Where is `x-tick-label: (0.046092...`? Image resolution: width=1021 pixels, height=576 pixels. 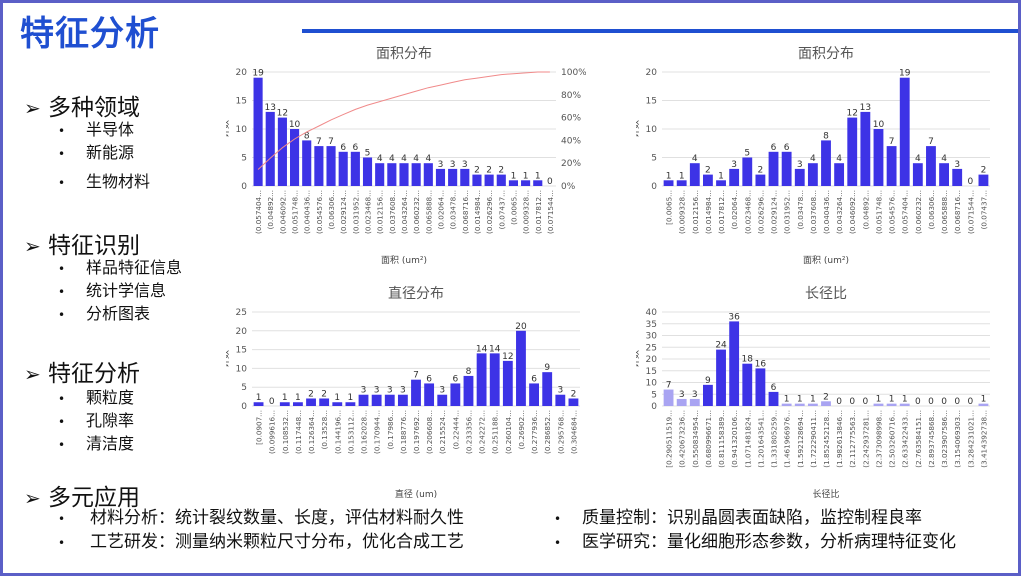
x-tick-label: (0.046092... is located at coordinates (852, 212).